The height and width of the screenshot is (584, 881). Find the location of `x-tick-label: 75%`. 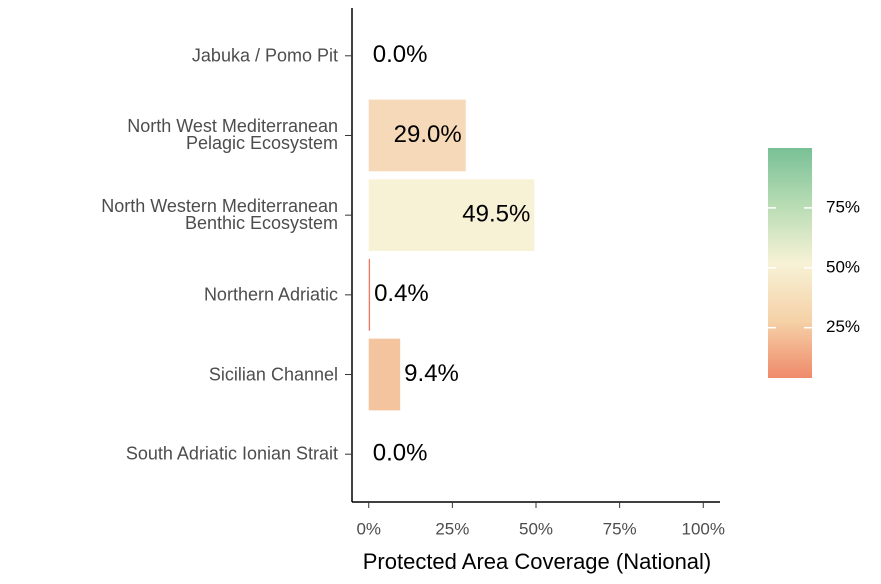

x-tick-label: 75% is located at coordinates (620, 528).